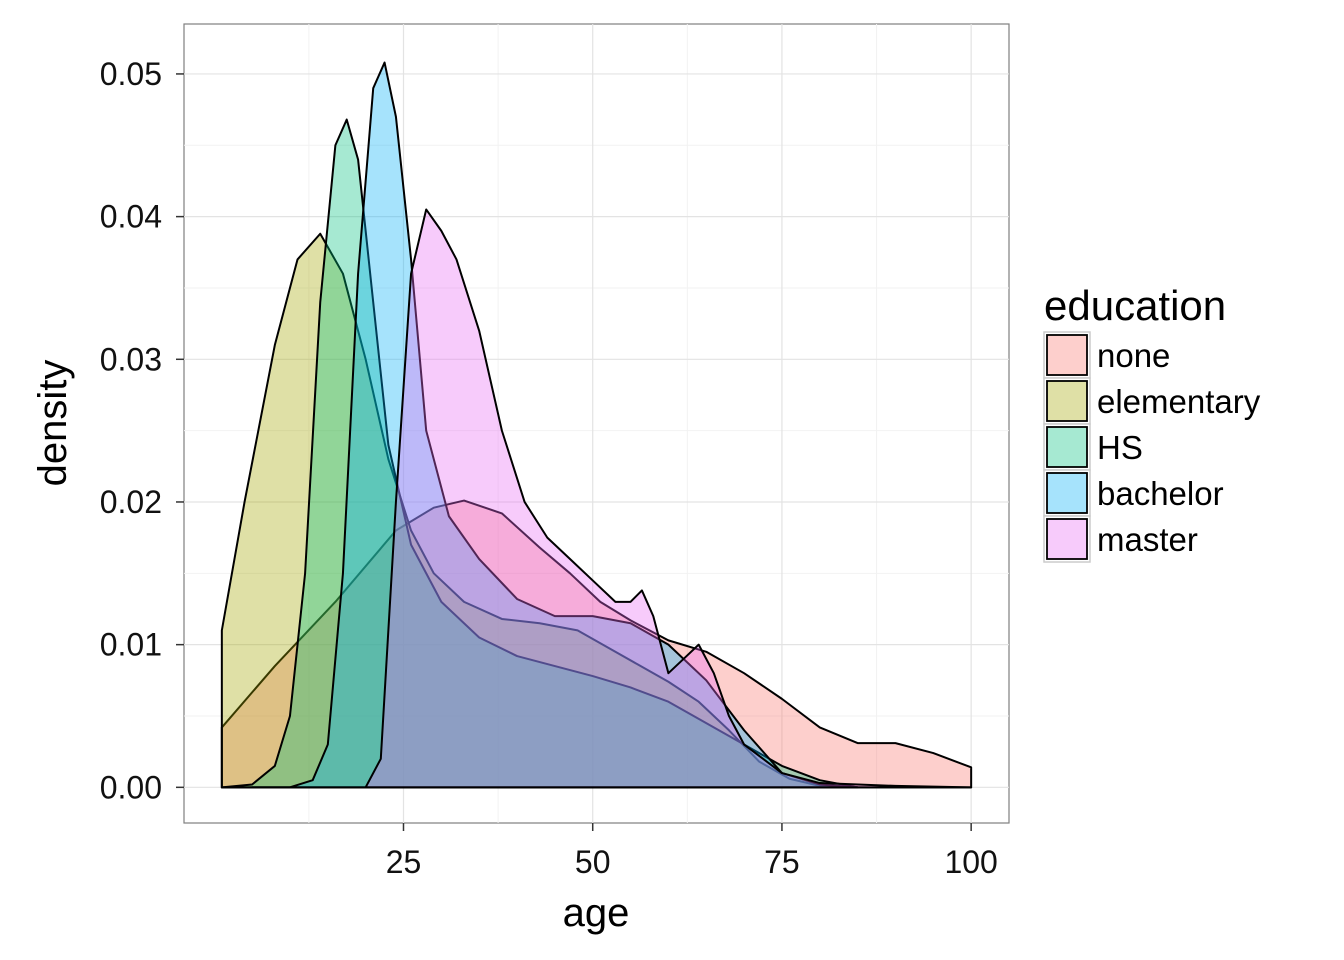 The width and height of the screenshot is (1344, 960). Describe the element at coordinates (970, 862) in the screenshot. I see `x-tick-label: 100` at that location.